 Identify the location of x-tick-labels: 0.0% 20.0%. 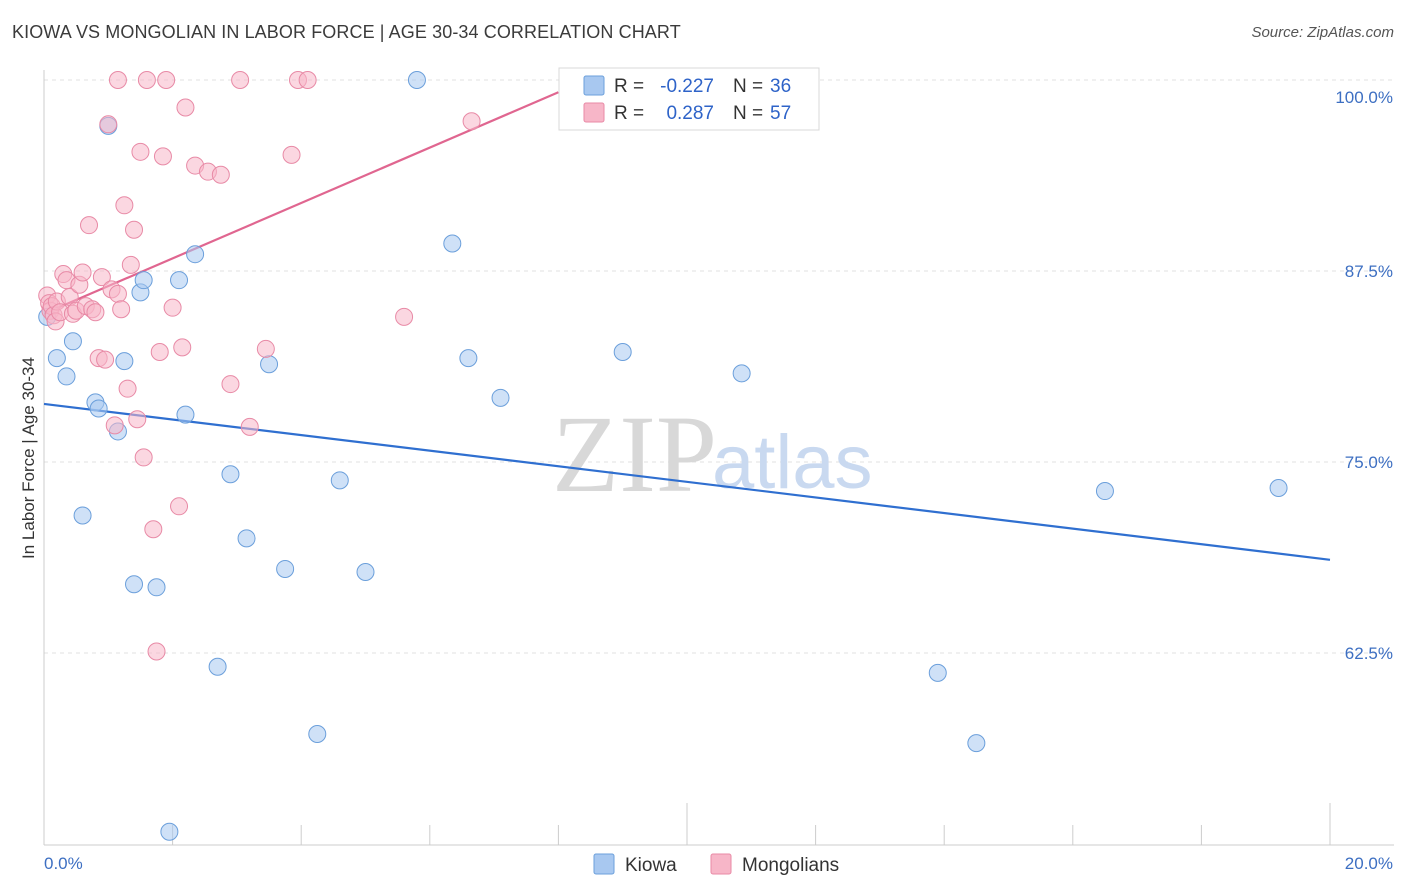
(718, 863).